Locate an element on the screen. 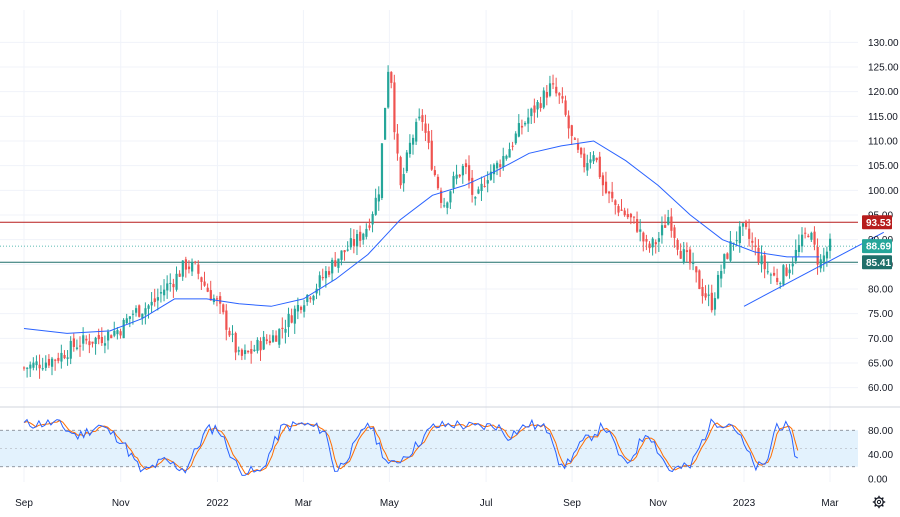  time-tick-label: Mar is located at coordinates (304, 503).